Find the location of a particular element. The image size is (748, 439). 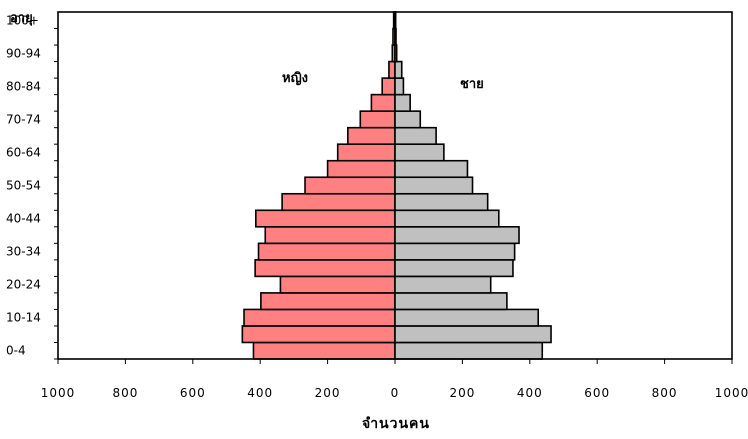

y-axis-title: อายุ is located at coordinates (21, 18).